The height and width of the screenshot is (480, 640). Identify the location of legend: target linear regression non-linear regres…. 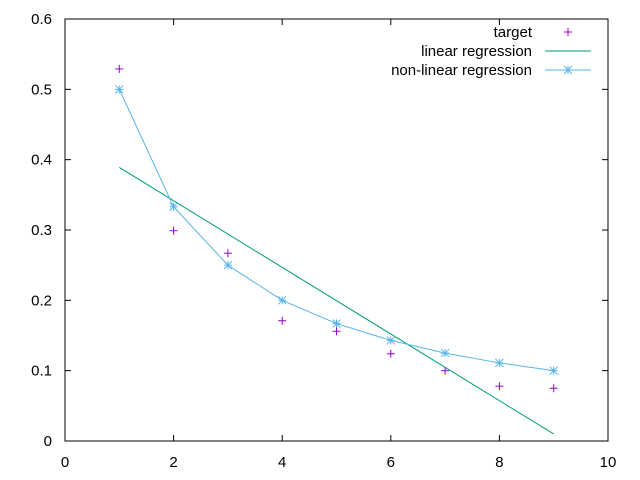
(491, 51).